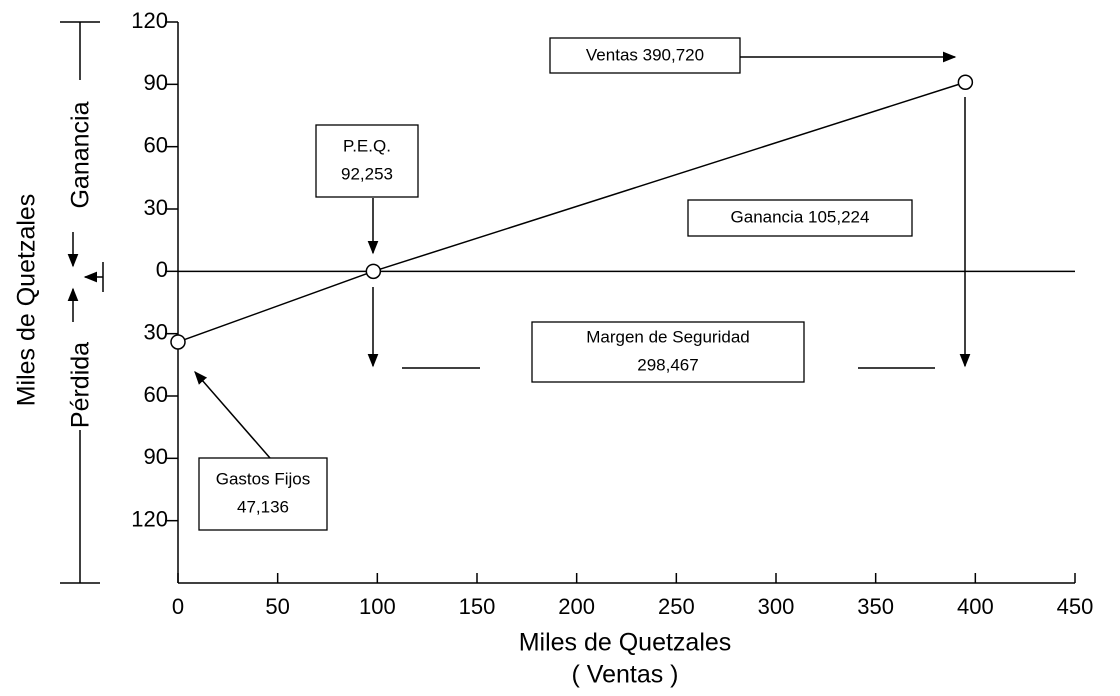 Image resolution: width=1120 pixels, height=696 pixels. What do you see at coordinates (667, 364) in the screenshot?
I see `annotation: 298,467` at bounding box center [667, 364].